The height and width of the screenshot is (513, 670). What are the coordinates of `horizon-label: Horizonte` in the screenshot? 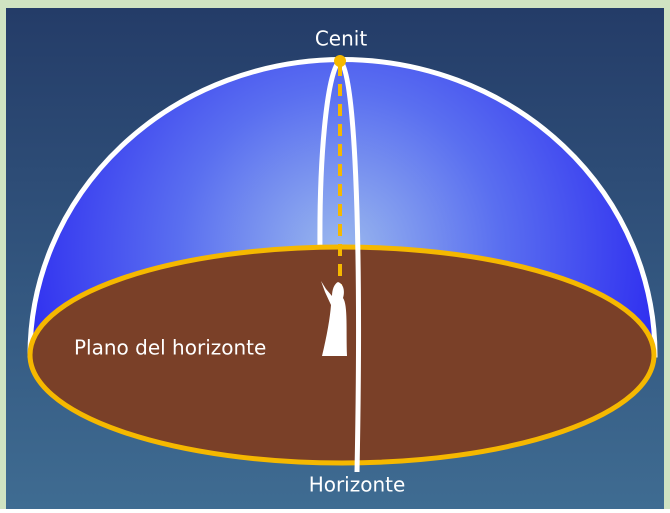 It's located at (357, 485).